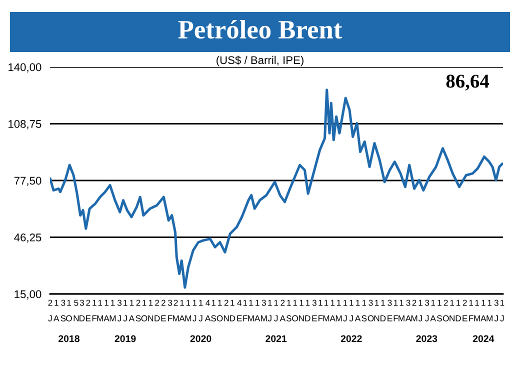 This screenshot has height=372, width=520. What do you see at coordinates (226, 311) in the screenshot?
I see `x-tick-label: 2 N` at bounding box center [226, 311].